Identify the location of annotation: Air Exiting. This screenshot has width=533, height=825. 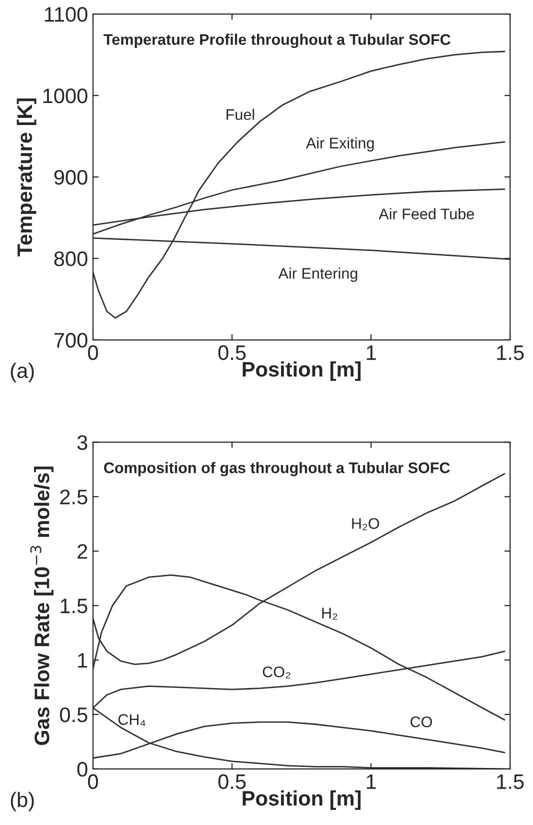
(340, 144).